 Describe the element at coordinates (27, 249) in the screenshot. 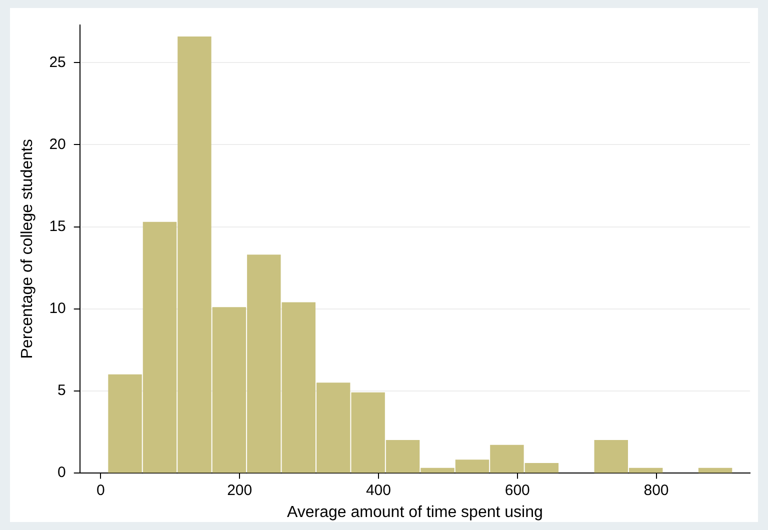

I see `y-axis-title: Percentage of college students` at that location.